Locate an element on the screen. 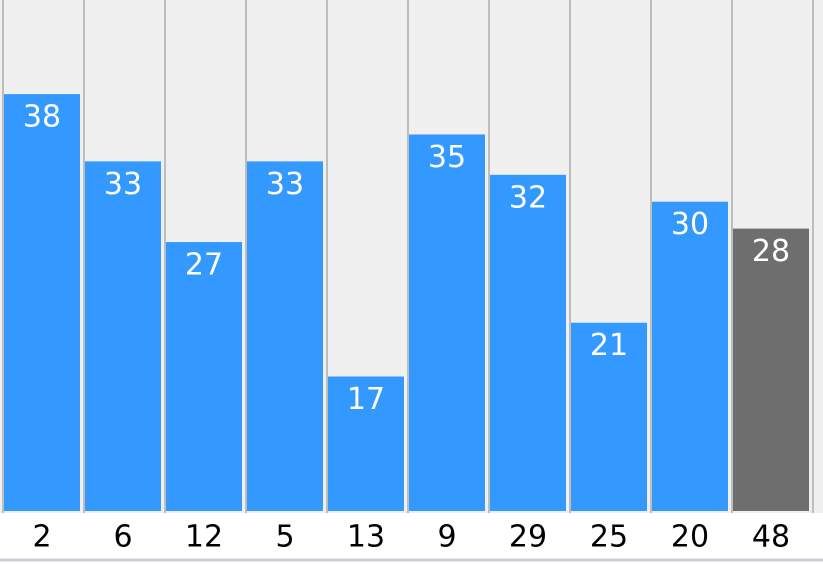 The width and height of the screenshot is (823, 564). x-tick-label: 5 is located at coordinates (284, 537).